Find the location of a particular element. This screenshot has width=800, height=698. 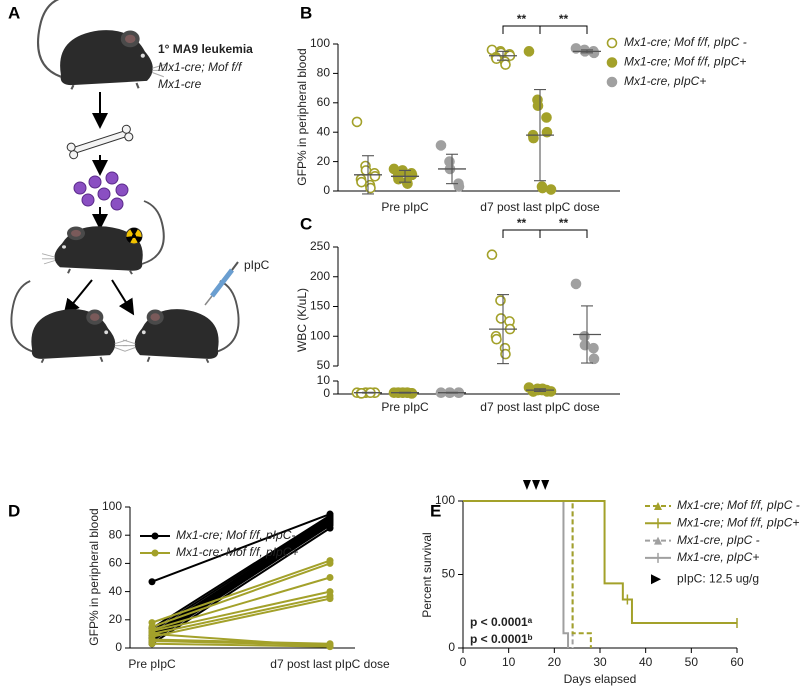

y-axis-label: WBC (K/uL) is located at coordinates (302, 320).